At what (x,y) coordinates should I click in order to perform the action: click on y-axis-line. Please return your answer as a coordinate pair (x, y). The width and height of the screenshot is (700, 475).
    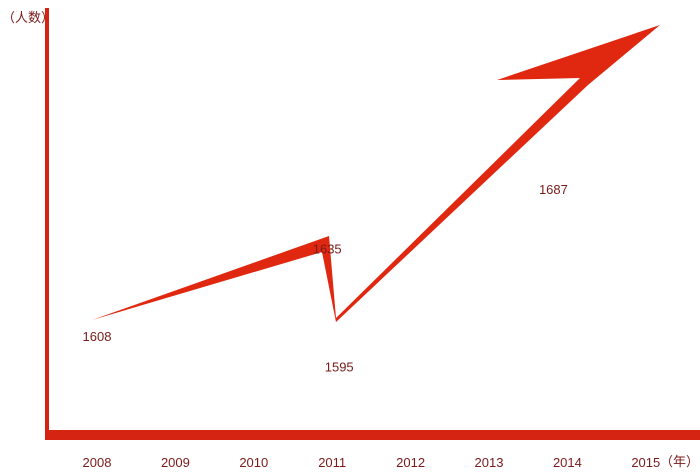
    Looking at the image, I should click on (47, 224).